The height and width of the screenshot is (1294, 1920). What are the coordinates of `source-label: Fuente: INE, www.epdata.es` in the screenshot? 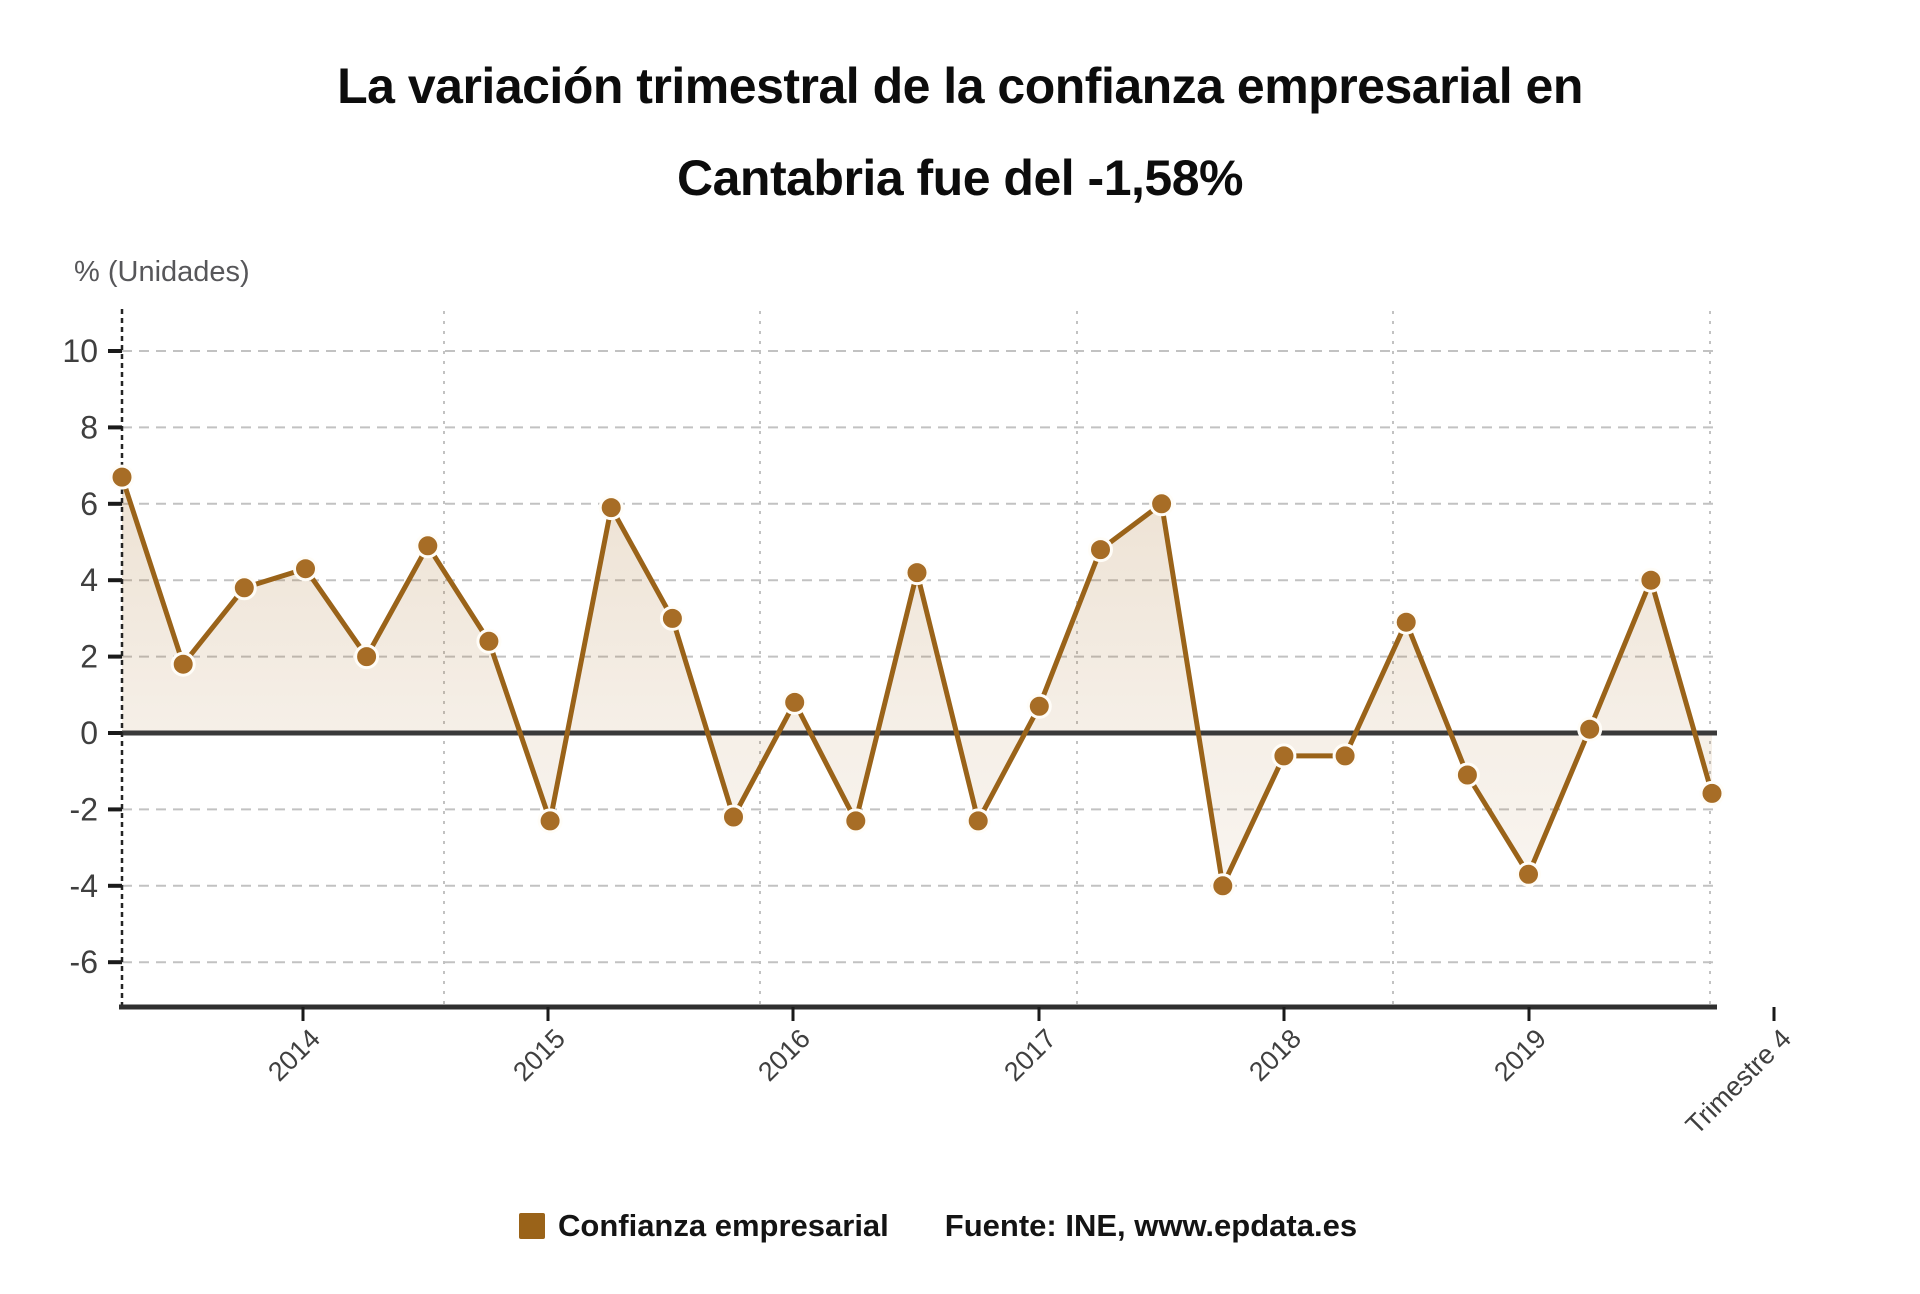 It's located at (1151, 1225).